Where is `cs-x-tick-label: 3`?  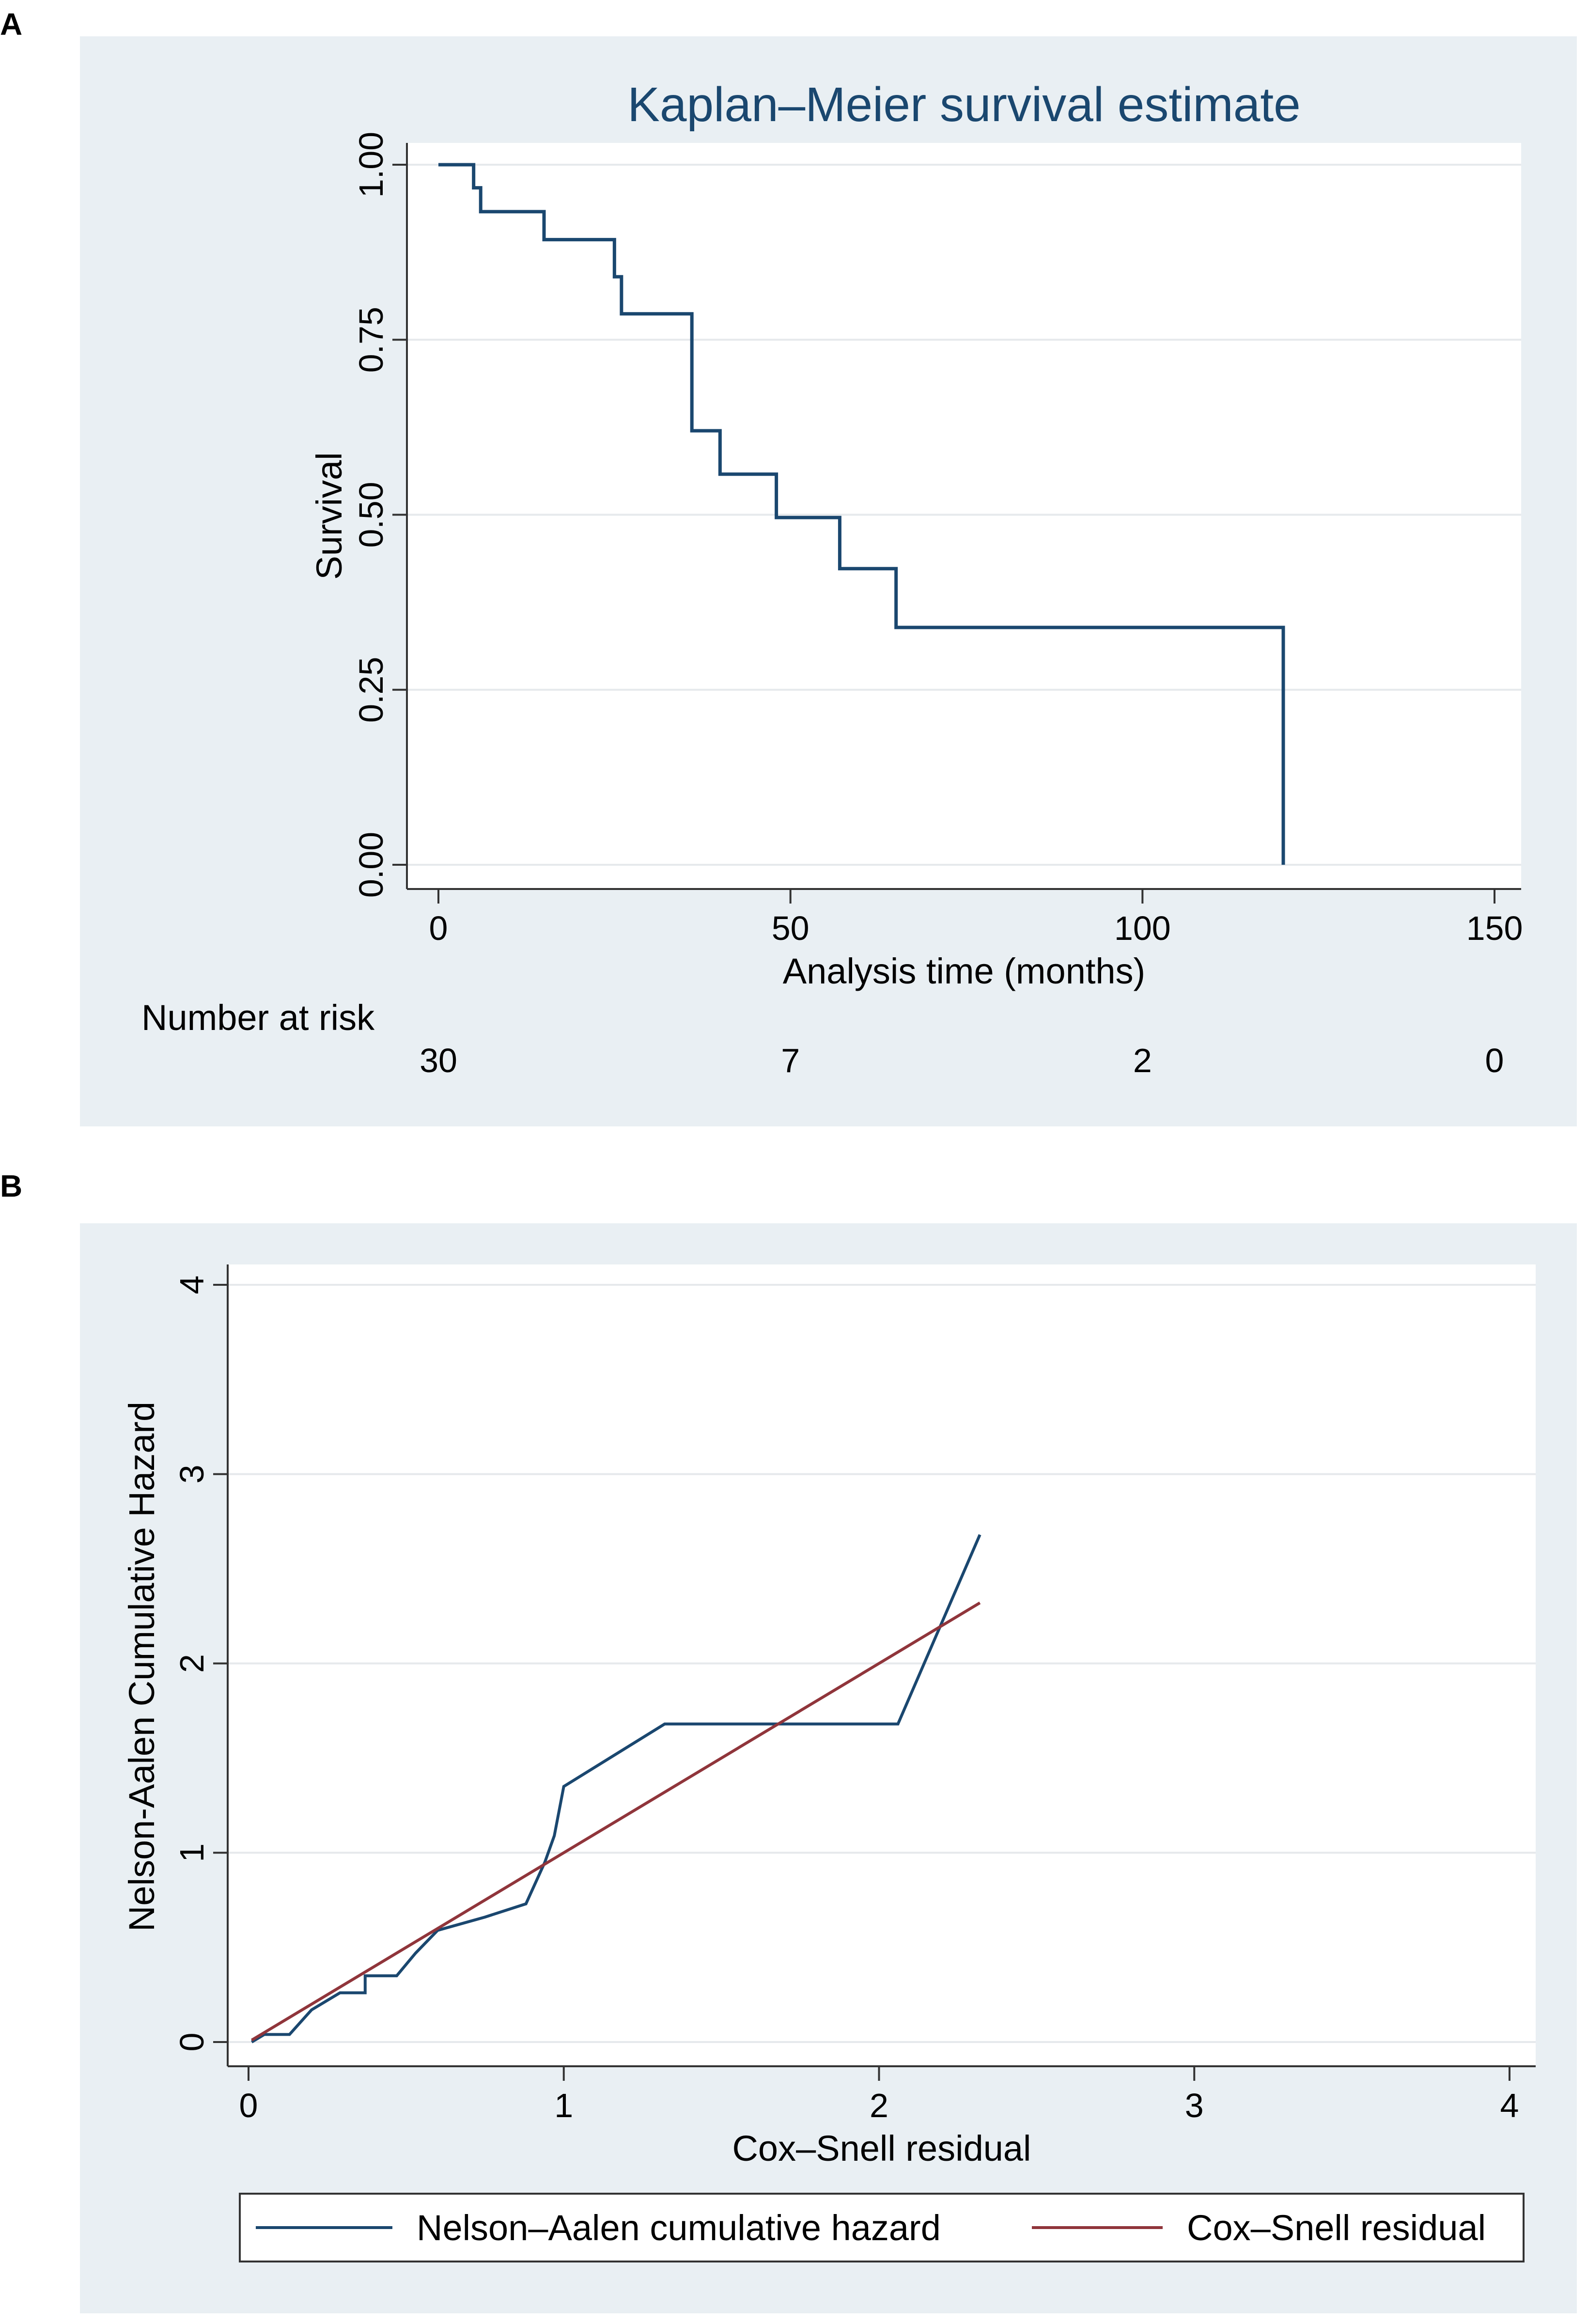 cs-x-tick-label: 3 is located at coordinates (1194, 2105).